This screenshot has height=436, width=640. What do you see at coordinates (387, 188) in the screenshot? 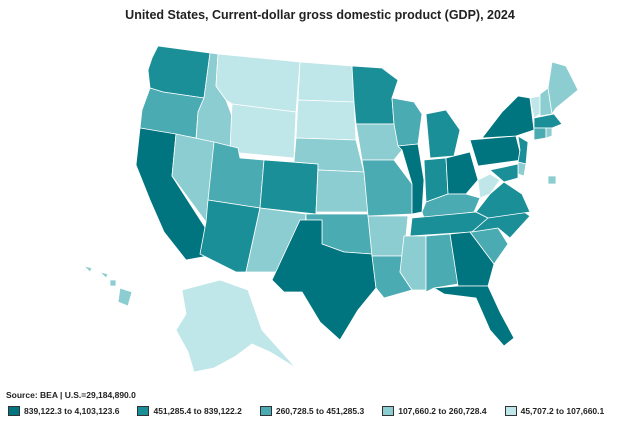
I see `state-MO` at bounding box center [387, 188].